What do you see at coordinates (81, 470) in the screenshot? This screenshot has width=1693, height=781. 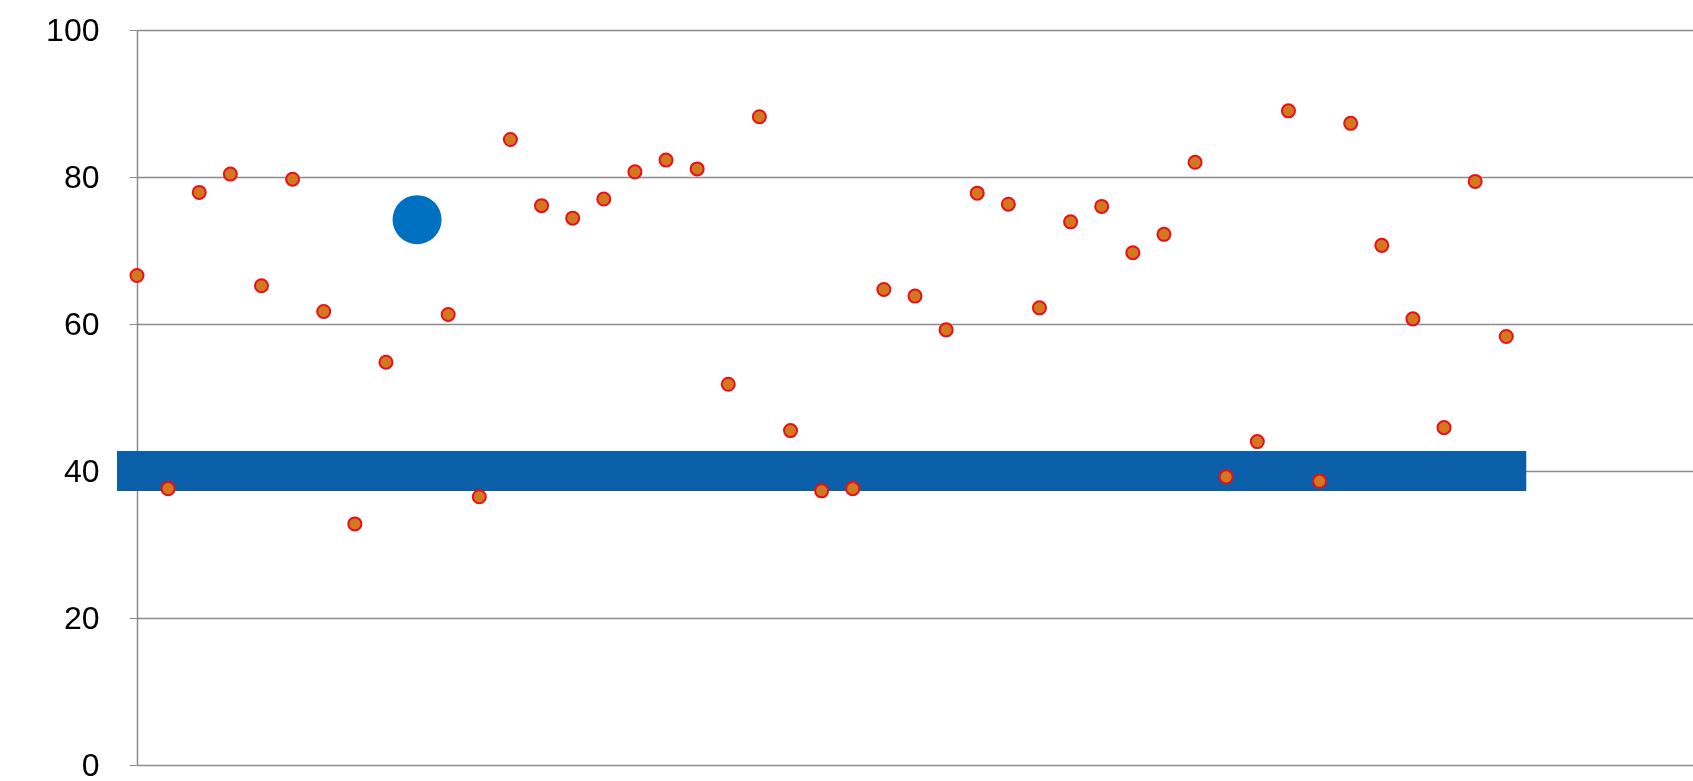 I see `y-tick-label: 40` at bounding box center [81, 470].